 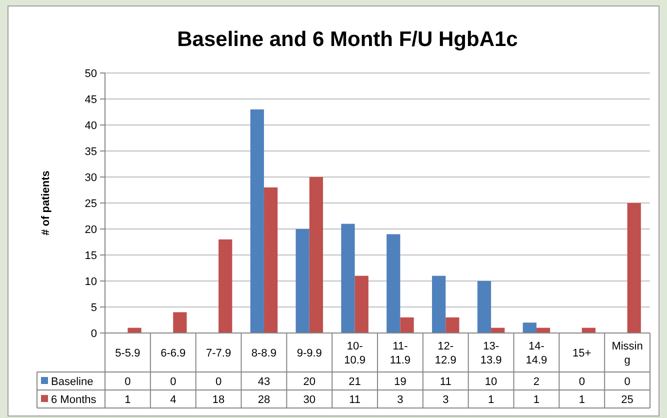 What do you see at coordinates (309, 382) in the screenshot?
I see `data-label: 20` at bounding box center [309, 382].